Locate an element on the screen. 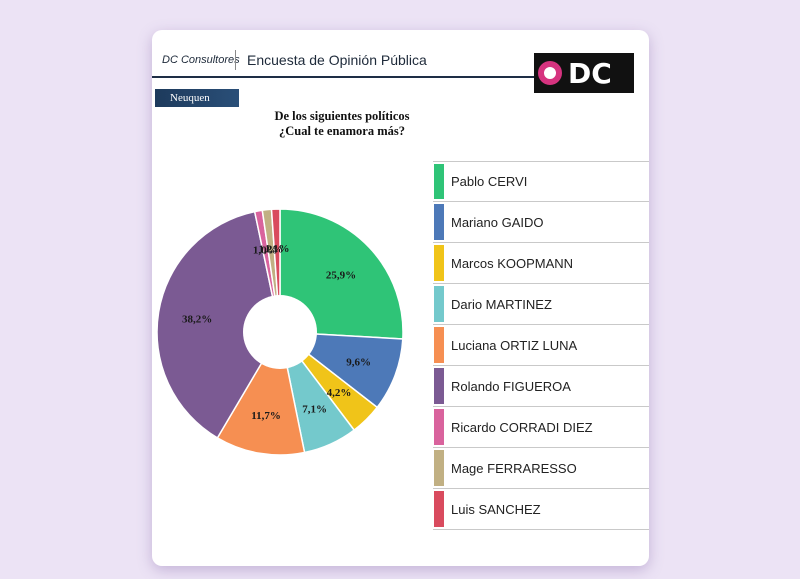 The height and width of the screenshot is (579, 800). slice-label-luis-sanchez: 1,1% is located at coordinates (277, 249).